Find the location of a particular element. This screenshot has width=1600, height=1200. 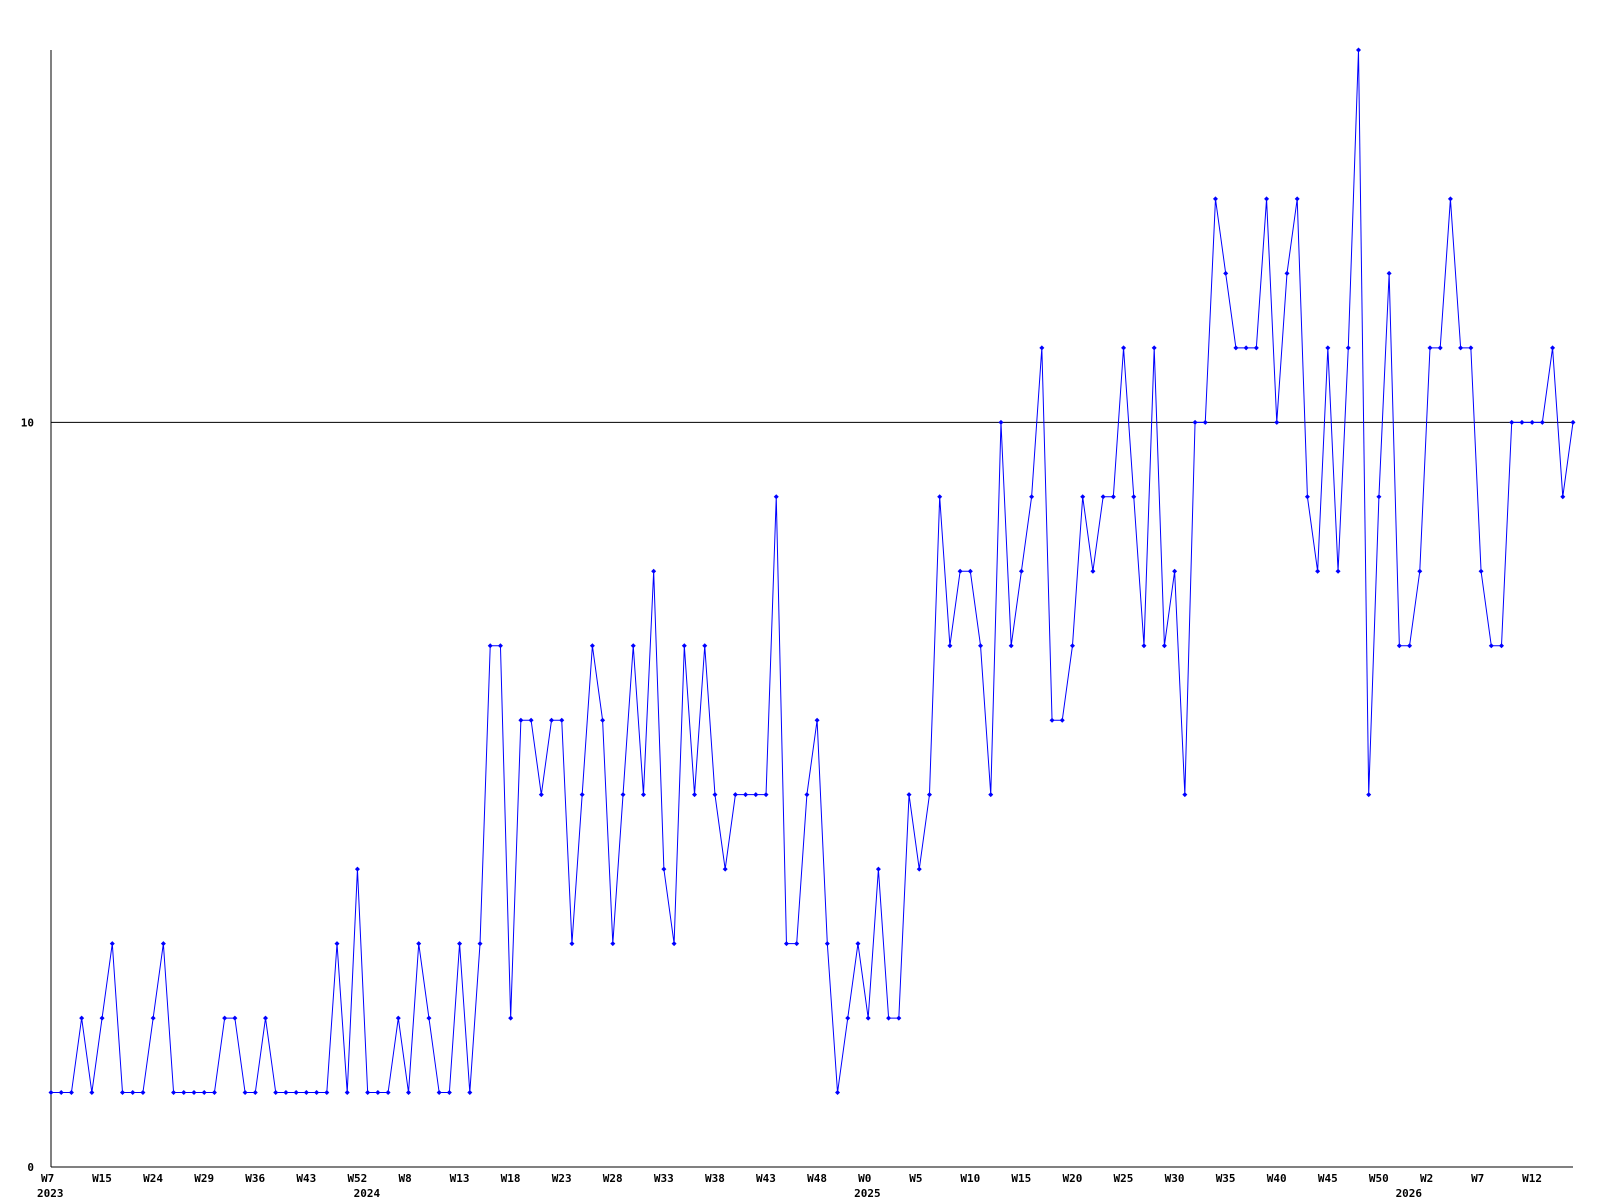

y-tick-label: 10 is located at coordinates (27, 422).